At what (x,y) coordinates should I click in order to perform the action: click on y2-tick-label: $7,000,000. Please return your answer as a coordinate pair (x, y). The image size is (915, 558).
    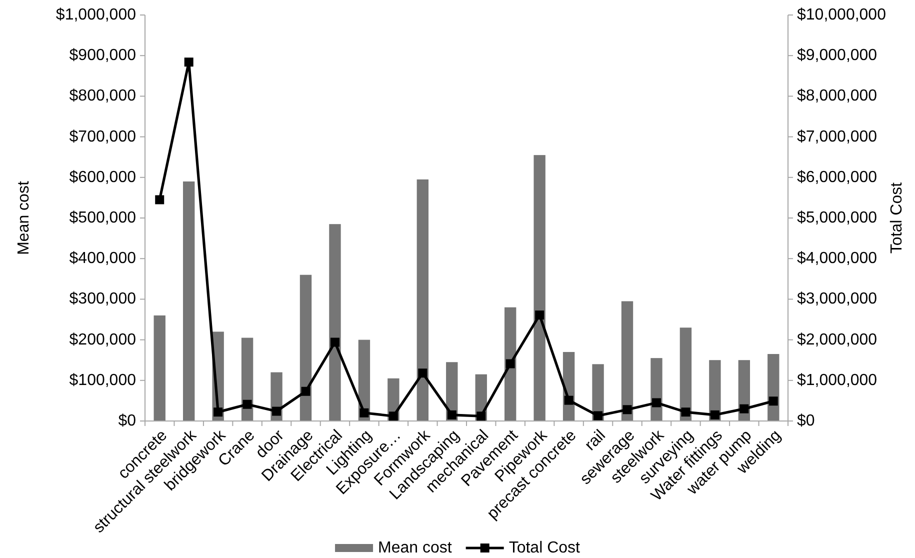
    Looking at the image, I should click on (837, 137).